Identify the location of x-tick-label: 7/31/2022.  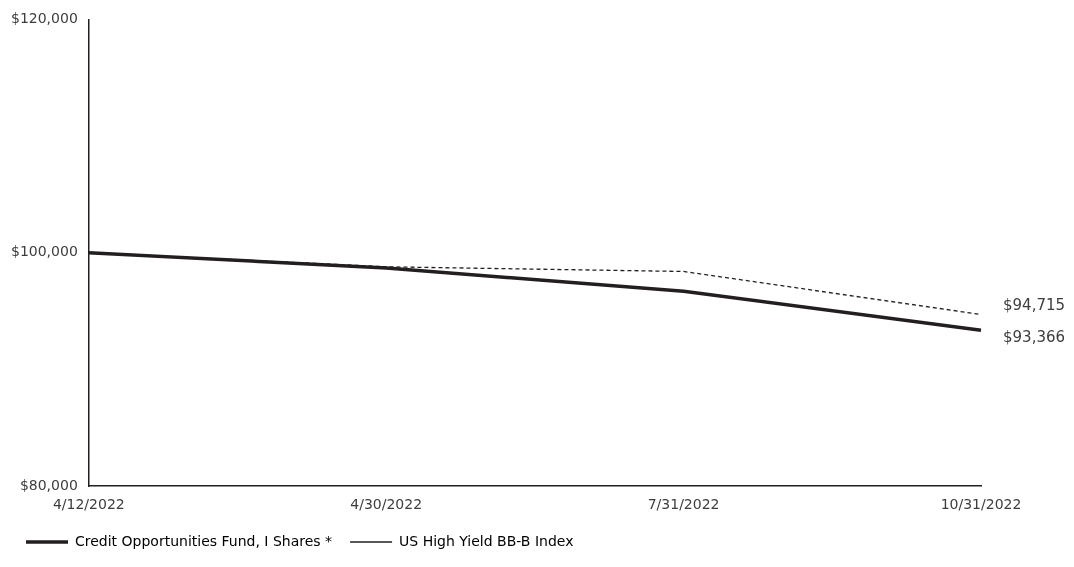
(683, 504).